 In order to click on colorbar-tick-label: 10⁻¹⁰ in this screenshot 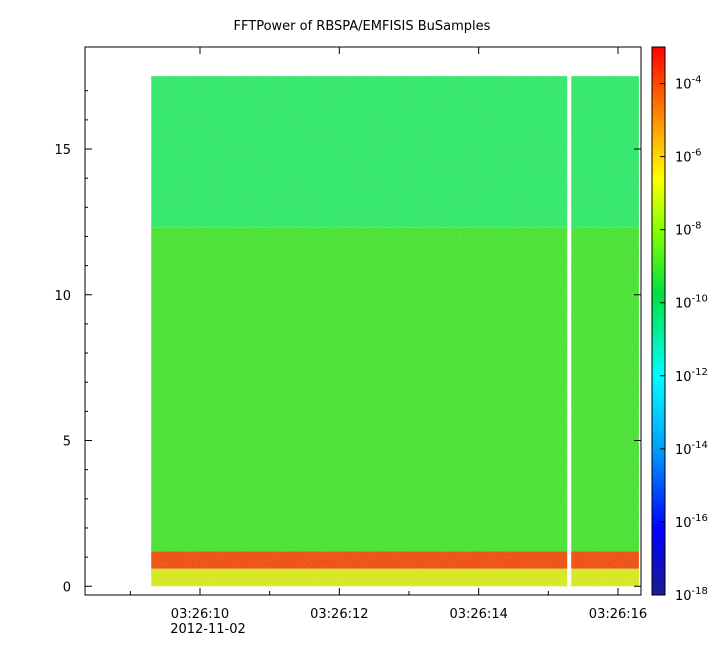, I will do `click(691, 303)`.